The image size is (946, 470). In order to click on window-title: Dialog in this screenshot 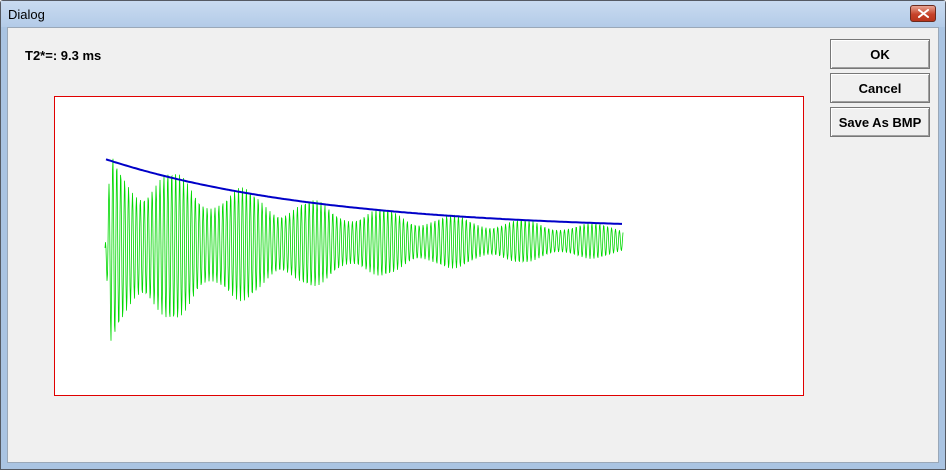, I will do `click(26, 14)`.